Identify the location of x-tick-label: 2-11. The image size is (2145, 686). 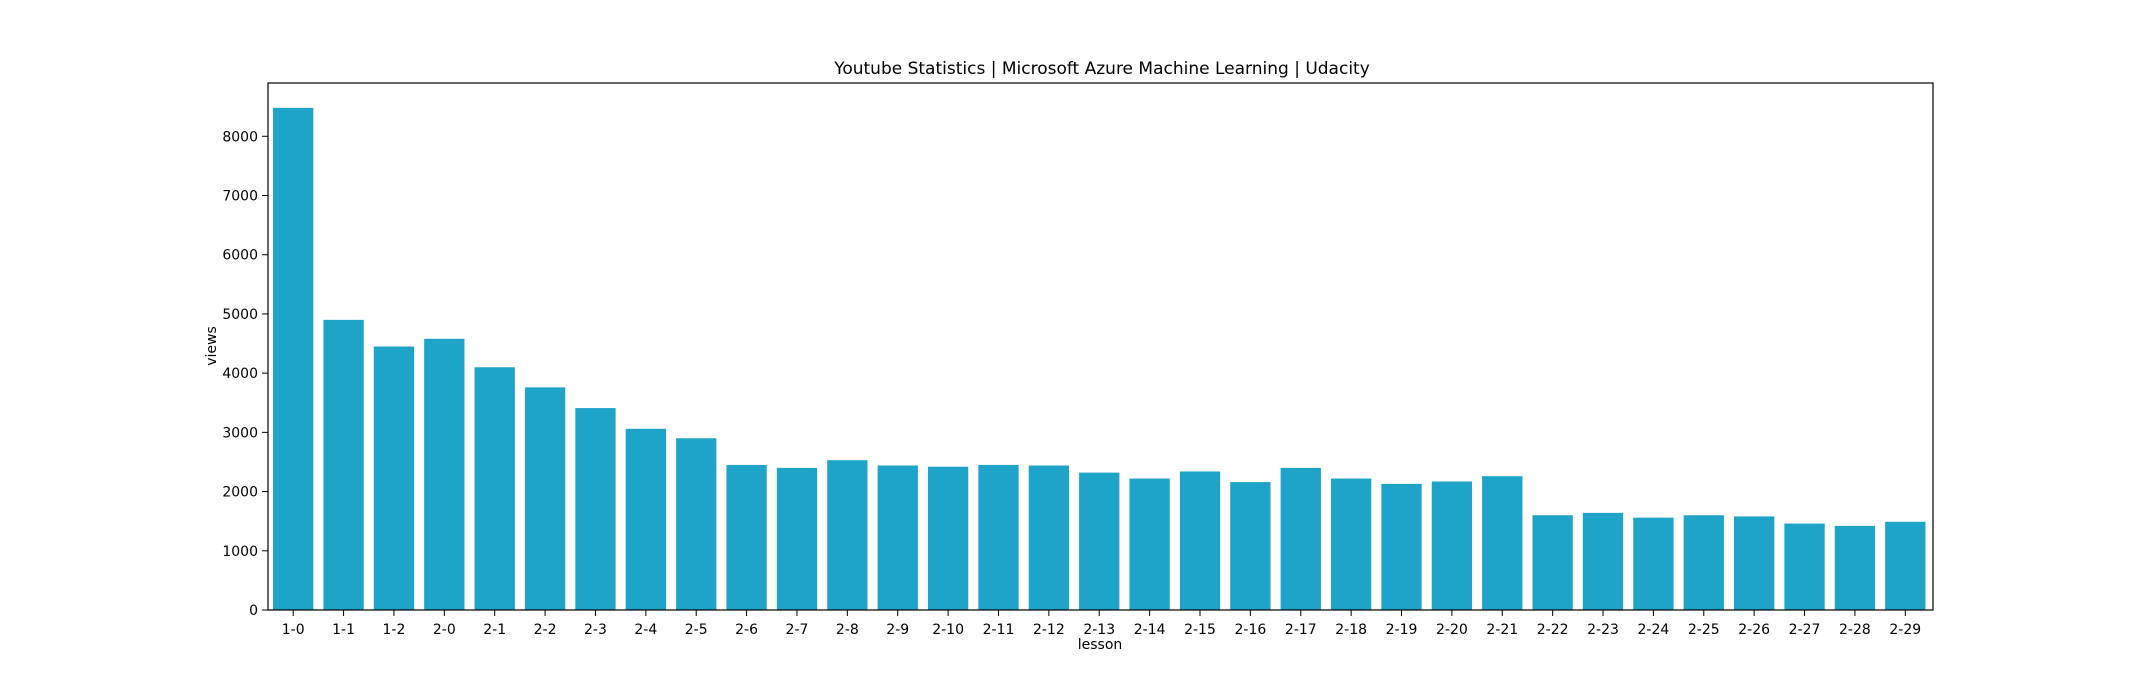
(999, 630).